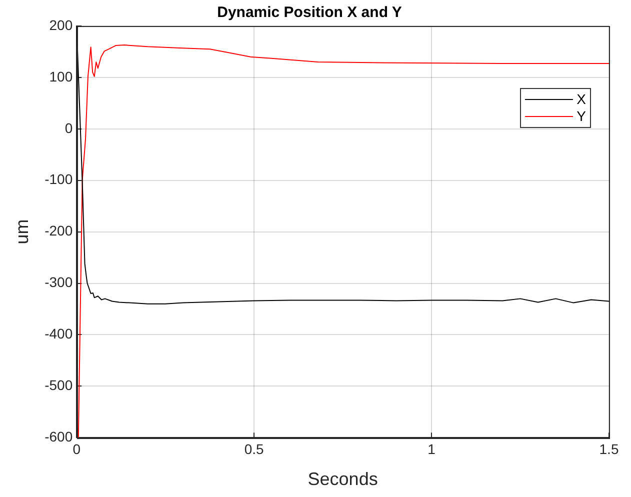  I want to click on y-tick-label: -300, so click(58, 282).